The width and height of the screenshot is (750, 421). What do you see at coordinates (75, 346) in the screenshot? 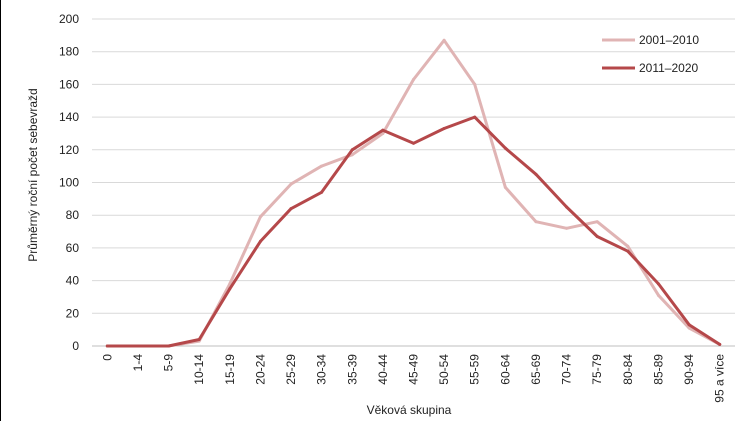
I see `y-tick-label: 0` at bounding box center [75, 346].